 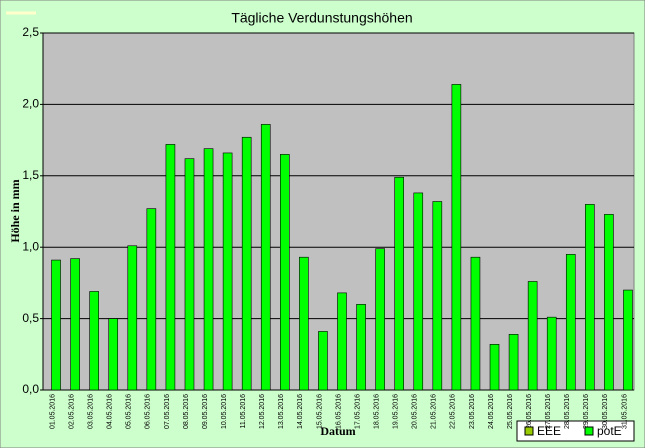 I want to click on y-tick-label: 0,0, so click(x=30, y=389).